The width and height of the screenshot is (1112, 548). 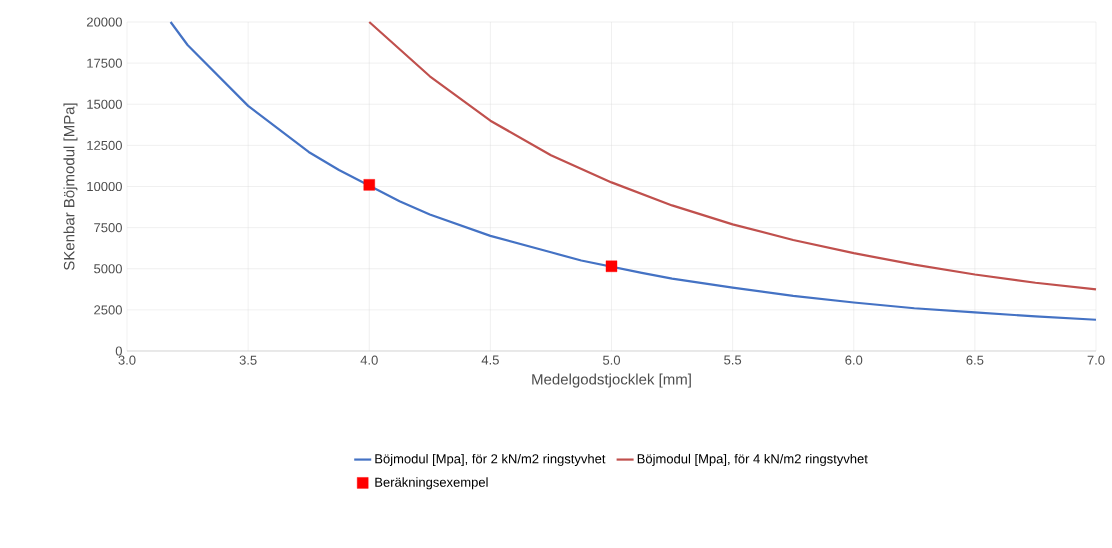 I want to click on legend-label: Böjmodul [Mpa], för 2 kN/m2 ringstyvhet, so click(x=490, y=460).